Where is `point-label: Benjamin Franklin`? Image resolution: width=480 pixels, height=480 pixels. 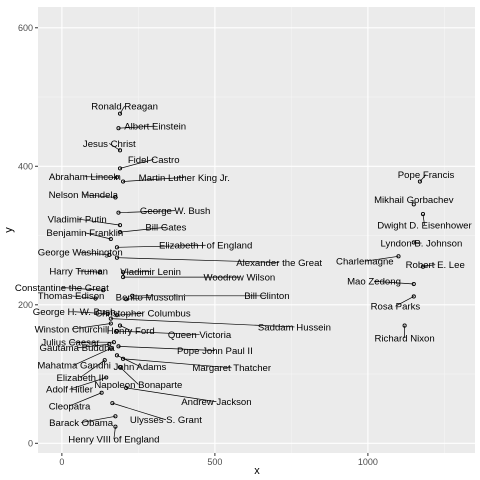 point-label: Benjamin Franklin is located at coordinates (84, 233).